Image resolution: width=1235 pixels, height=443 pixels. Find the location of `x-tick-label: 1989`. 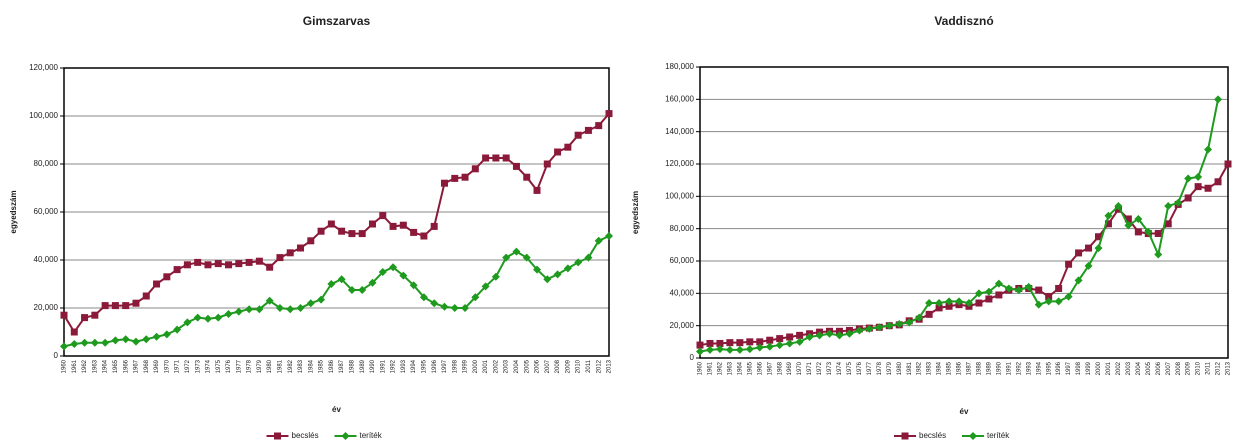

x-tick-label: 1989 is located at coordinates (989, 368).